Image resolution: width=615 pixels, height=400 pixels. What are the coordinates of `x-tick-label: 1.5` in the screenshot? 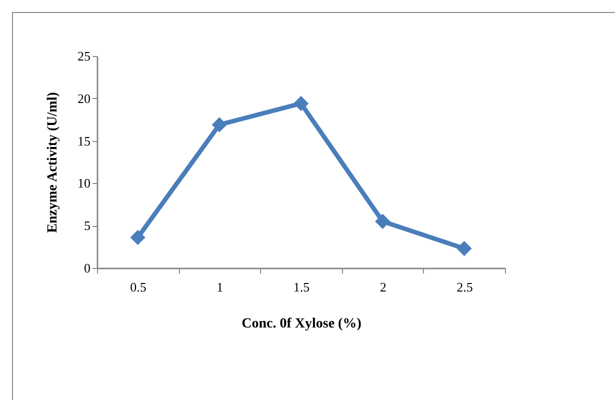 It's located at (301, 287).